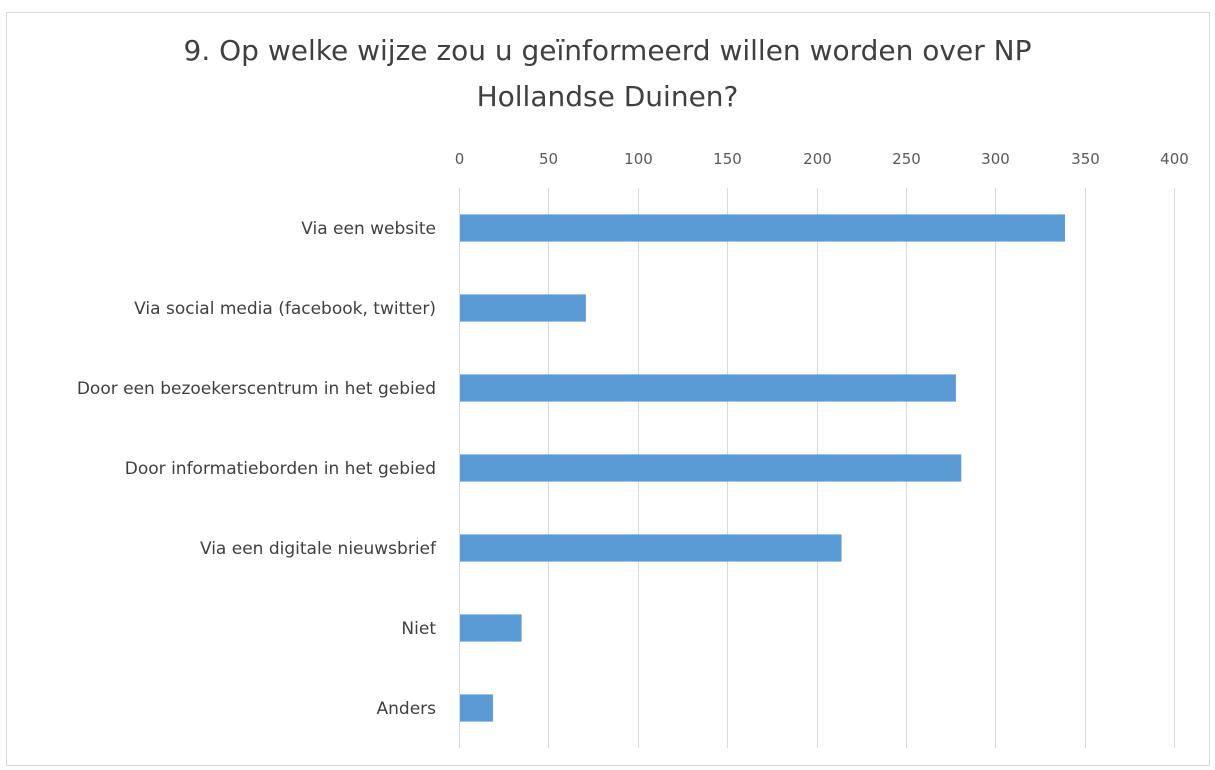 The width and height of the screenshot is (1215, 770). I want to click on x-tick-label: 100, so click(638, 159).